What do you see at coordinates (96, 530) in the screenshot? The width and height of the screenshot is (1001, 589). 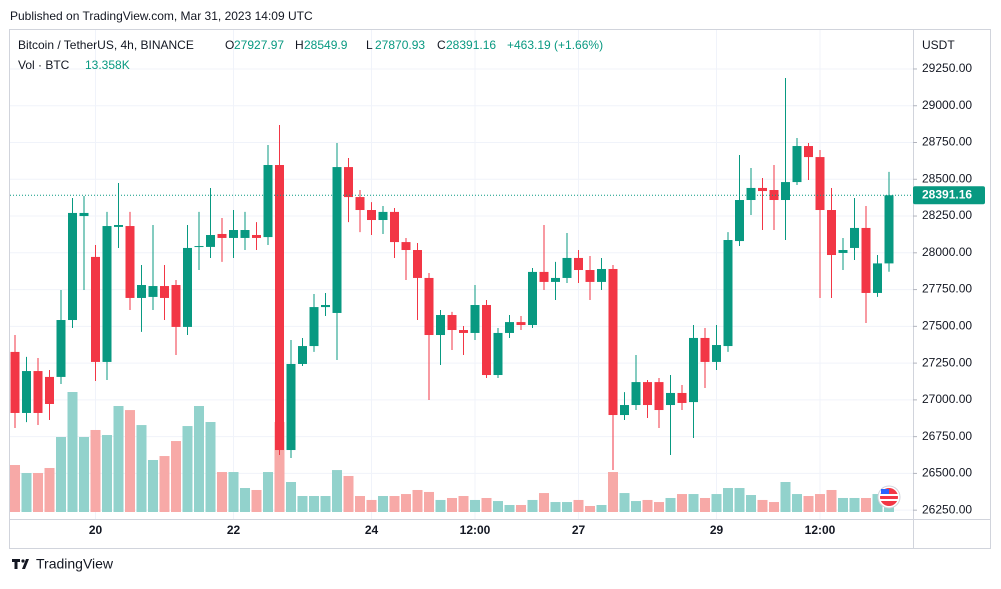 I see `x-tick-label: 20` at bounding box center [96, 530].